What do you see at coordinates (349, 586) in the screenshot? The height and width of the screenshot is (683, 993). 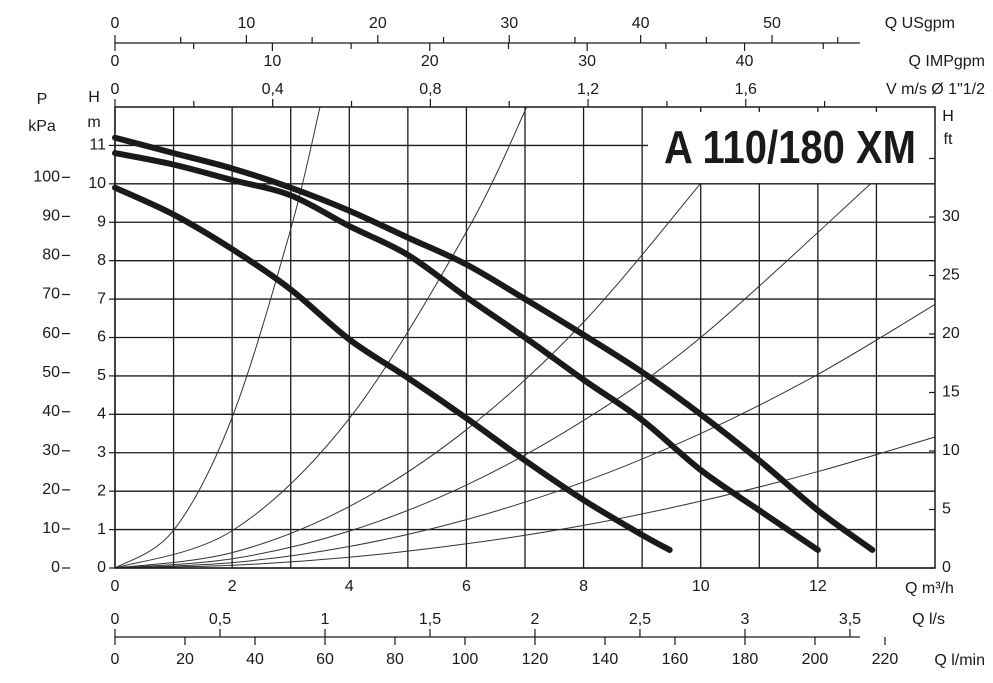 I see `x-tick-label: 4` at bounding box center [349, 586].